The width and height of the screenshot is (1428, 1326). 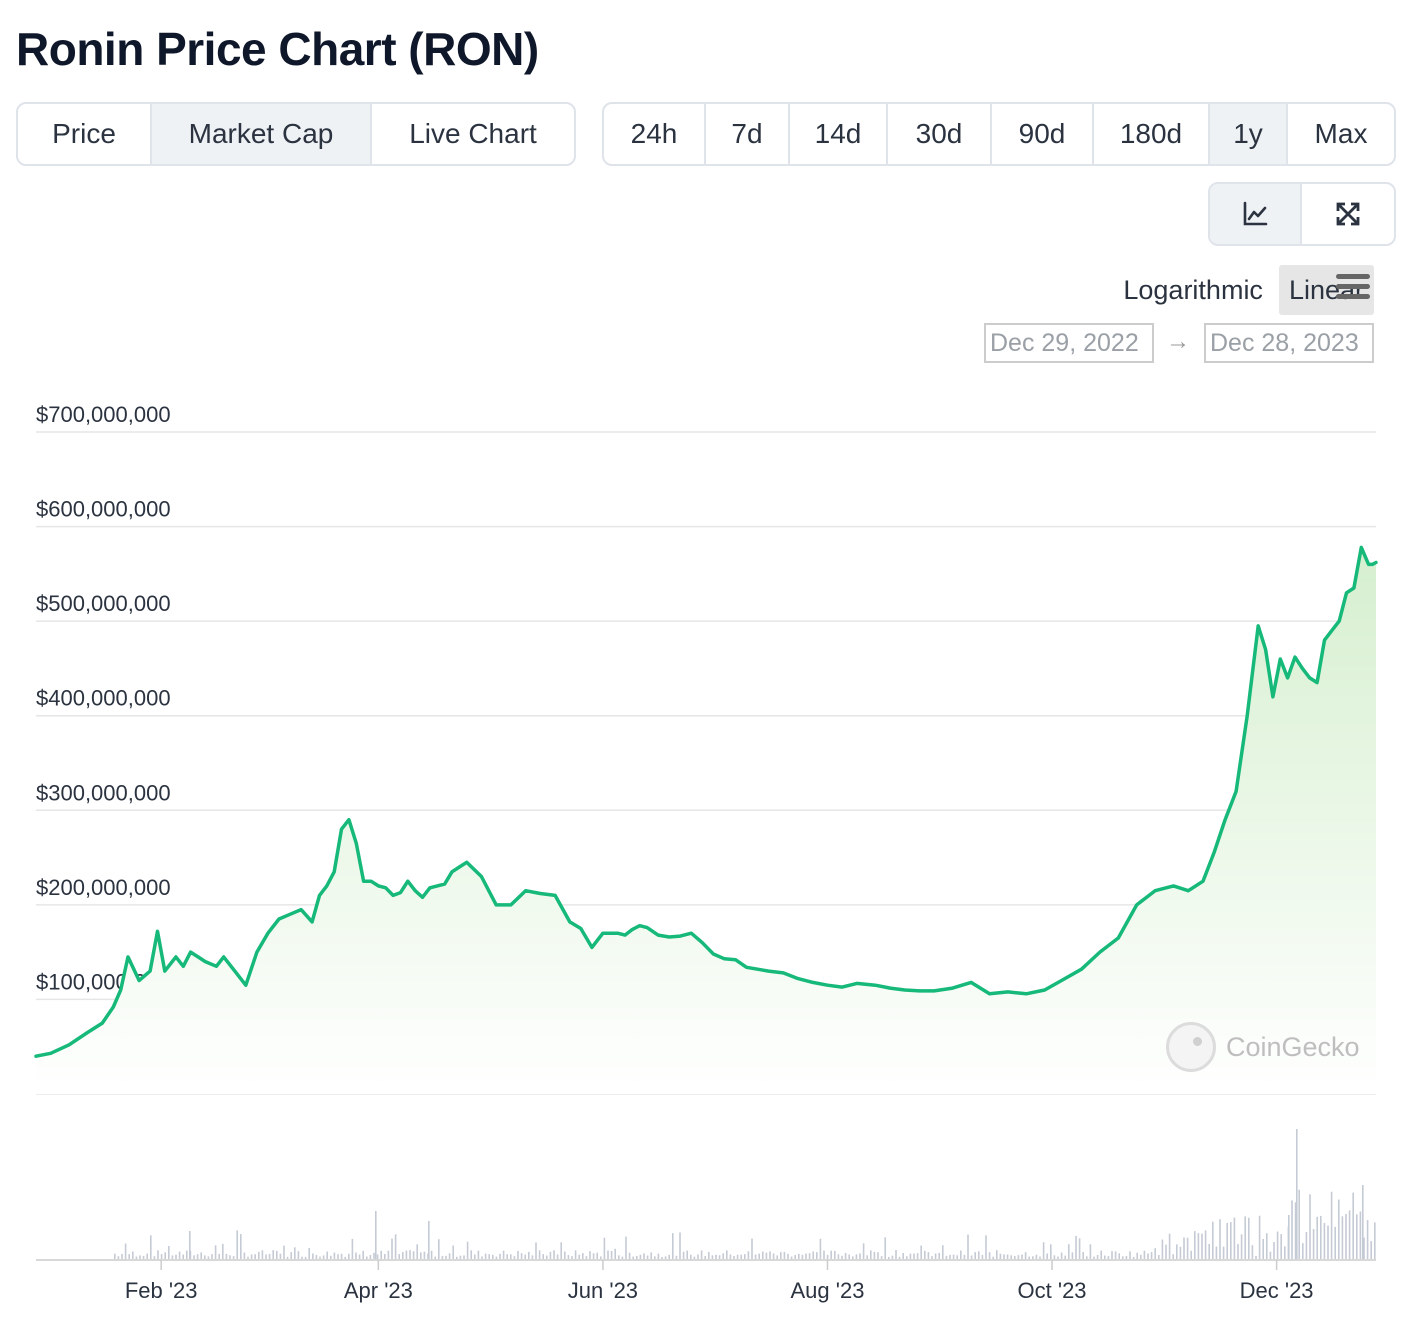 What do you see at coordinates (1069, 343) in the screenshot?
I see `date-from-input: Dec 29, 2022` at bounding box center [1069, 343].